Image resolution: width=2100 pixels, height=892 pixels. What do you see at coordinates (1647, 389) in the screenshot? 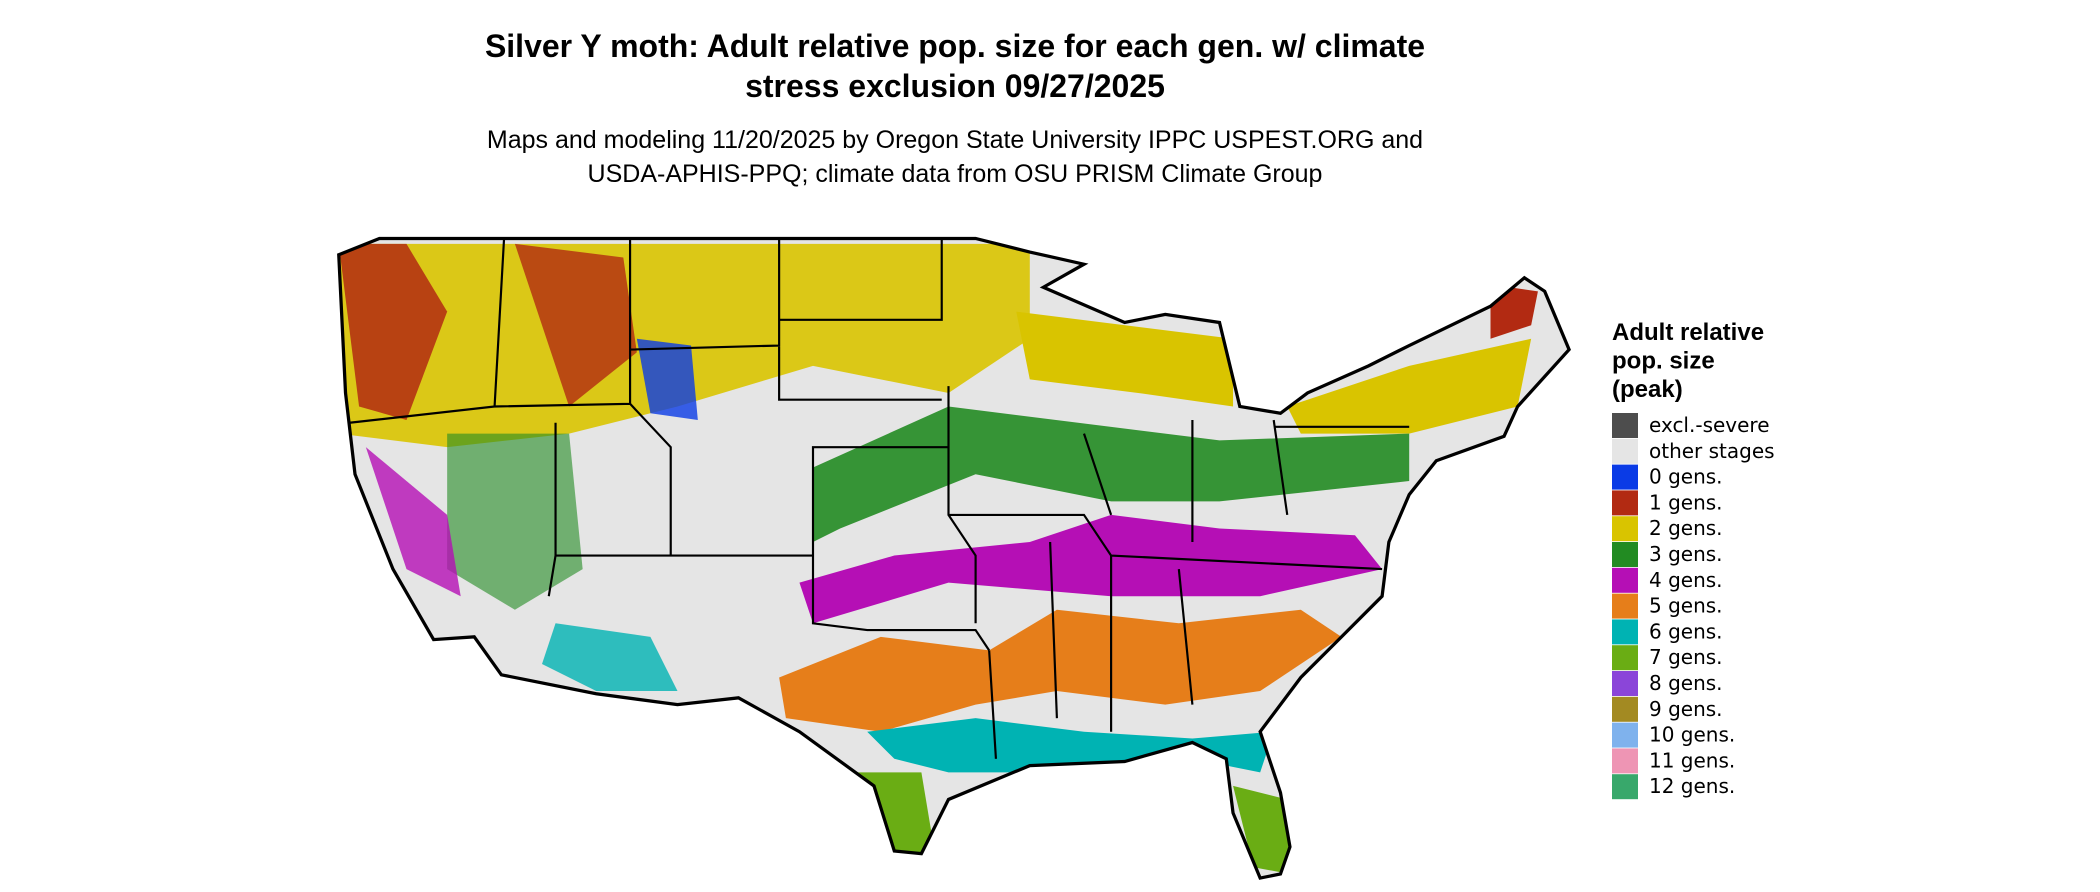
I see `legend-title: (peak)` at bounding box center [1647, 389].